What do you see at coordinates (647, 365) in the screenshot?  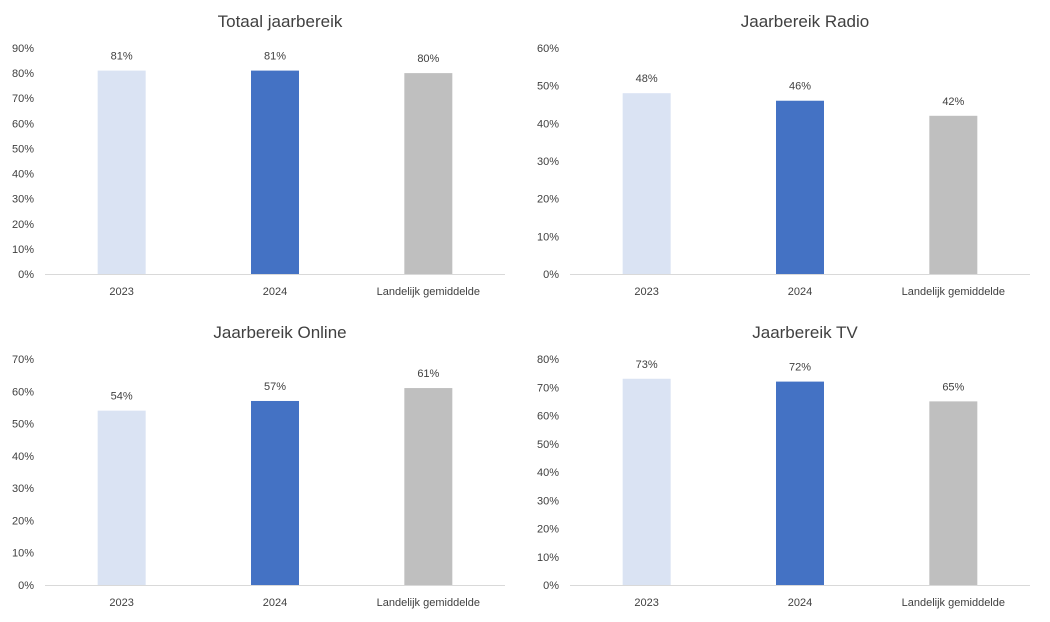 I see `data-label: 73%` at bounding box center [647, 365].